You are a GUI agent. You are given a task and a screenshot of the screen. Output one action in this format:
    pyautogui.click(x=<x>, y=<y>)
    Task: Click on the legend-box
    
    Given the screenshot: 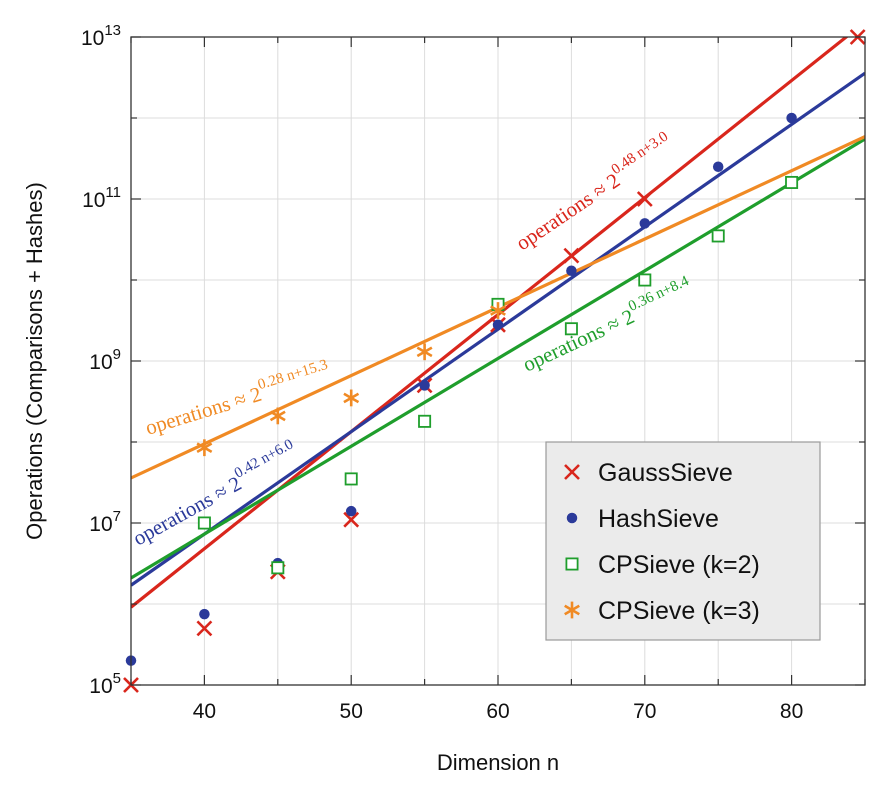 What is the action you would take?
    pyautogui.click(x=683, y=541)
    